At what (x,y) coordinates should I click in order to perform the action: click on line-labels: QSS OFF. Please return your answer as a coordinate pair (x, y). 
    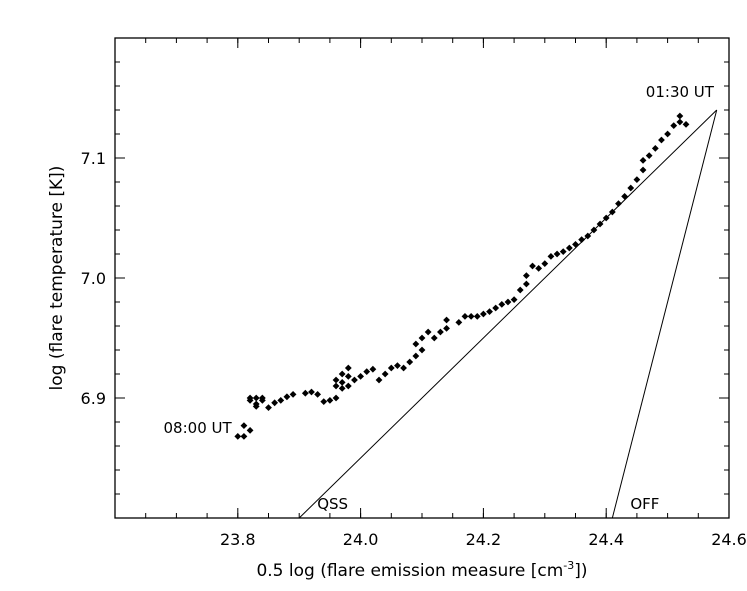
    Looking at the image, I should click on (488, 504).